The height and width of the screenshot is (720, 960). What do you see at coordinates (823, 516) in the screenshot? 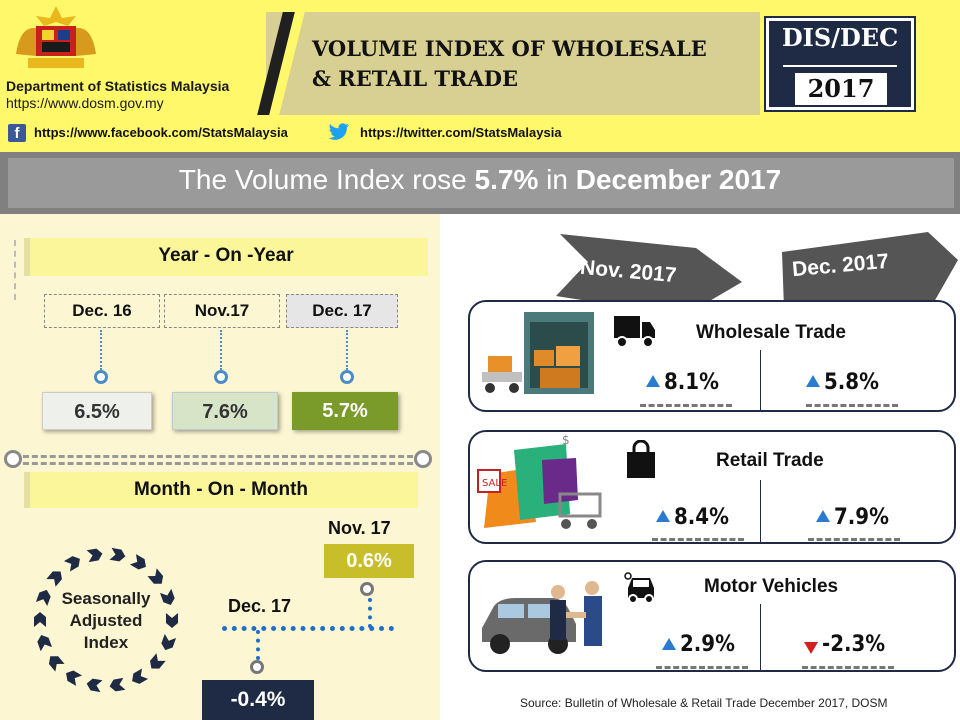
I see `retail-dec-up-icon` at bounding box center [823, 516].